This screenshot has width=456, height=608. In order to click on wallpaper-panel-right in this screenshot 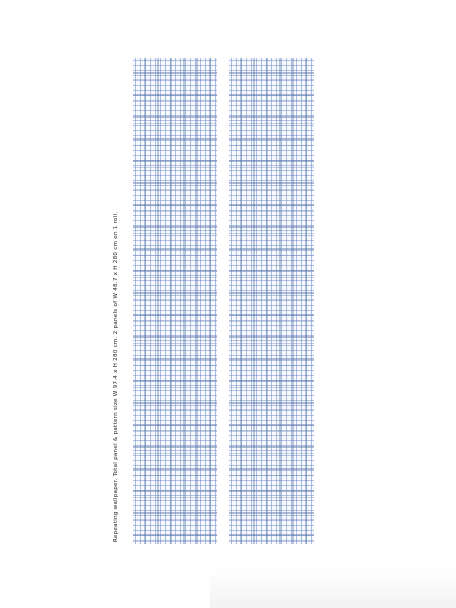, I will do `click(271, 301)`.